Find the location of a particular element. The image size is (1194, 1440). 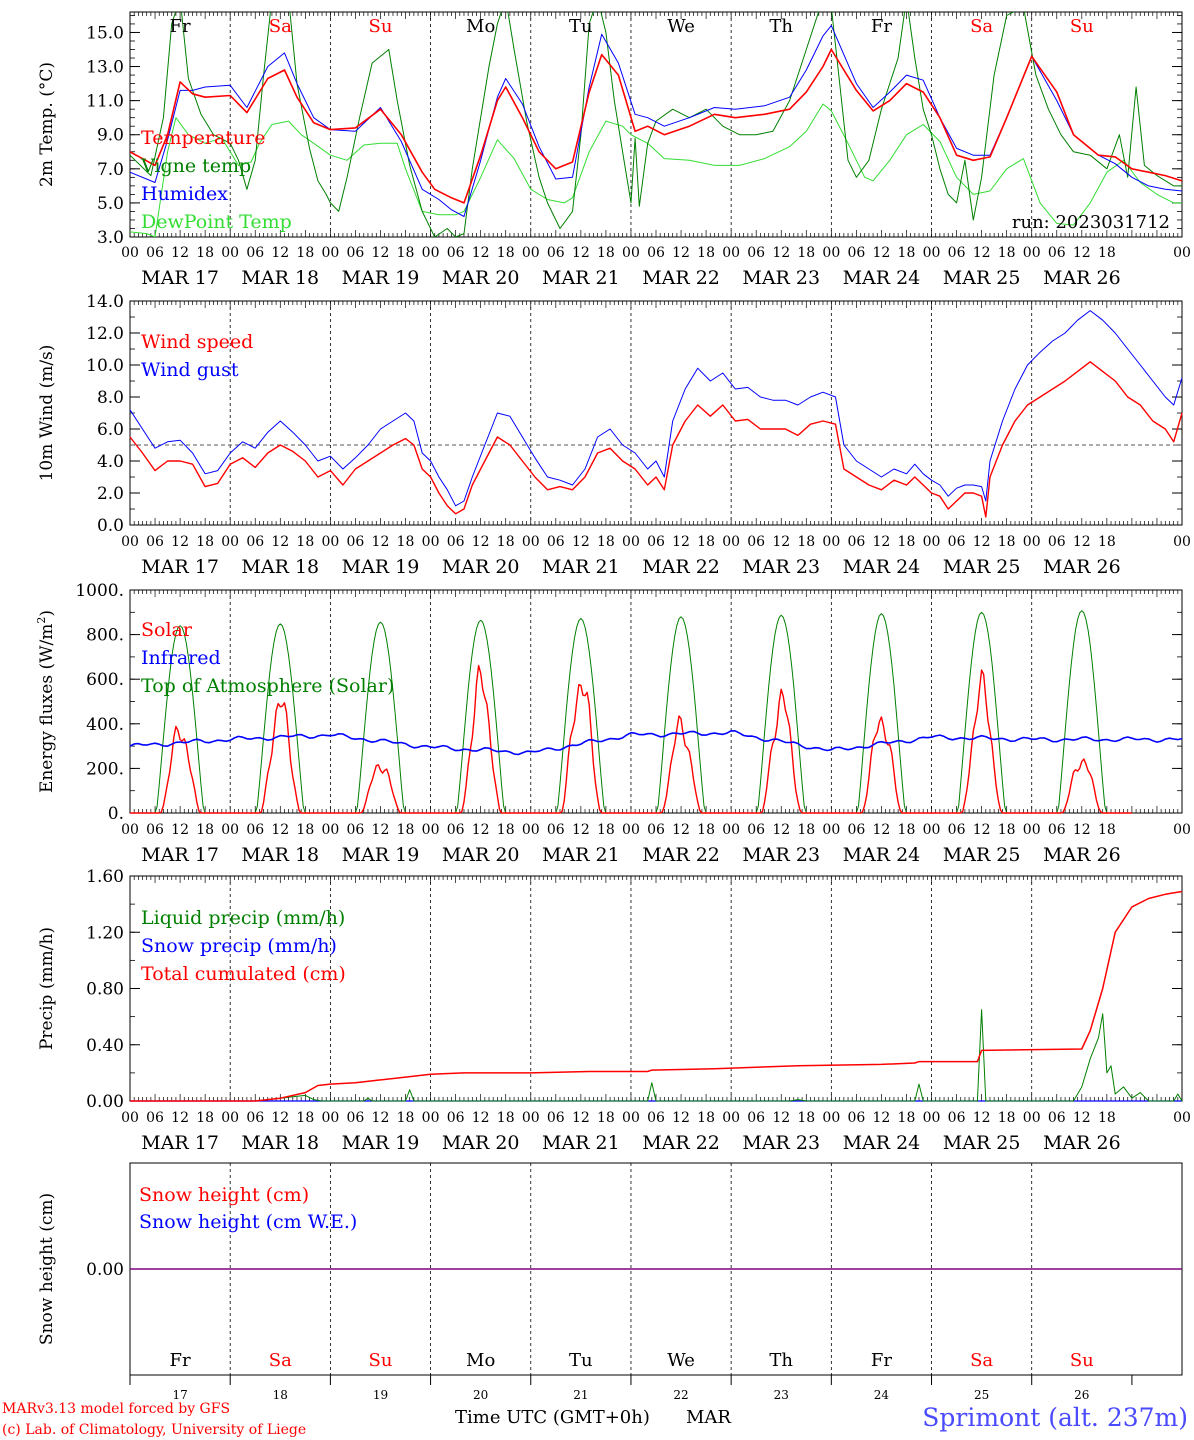

day-of-week-label: Sa is located at coordinates (981, 26).